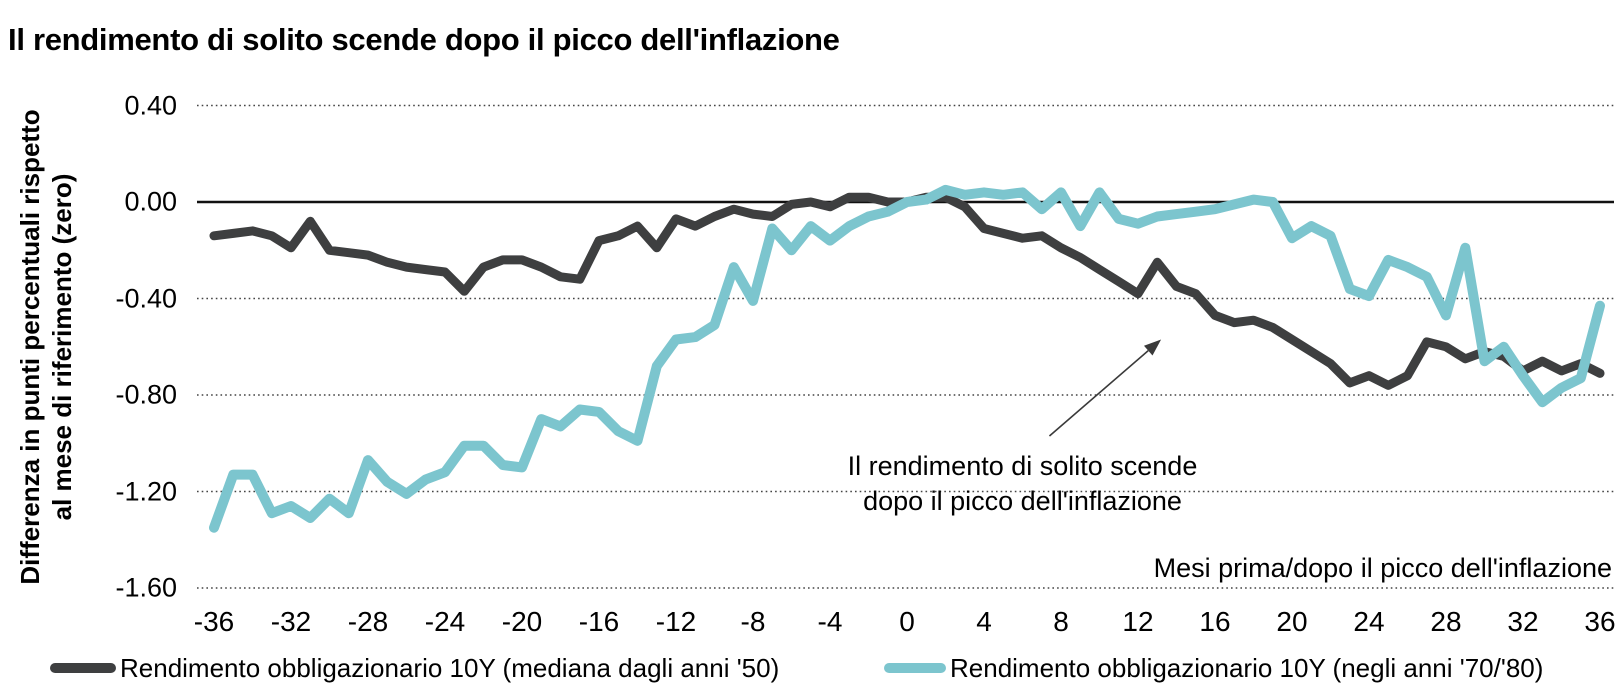 This screenshot has height=692, width=1622. I want to click on x-tick-label--16: -16, so click(599, 621).